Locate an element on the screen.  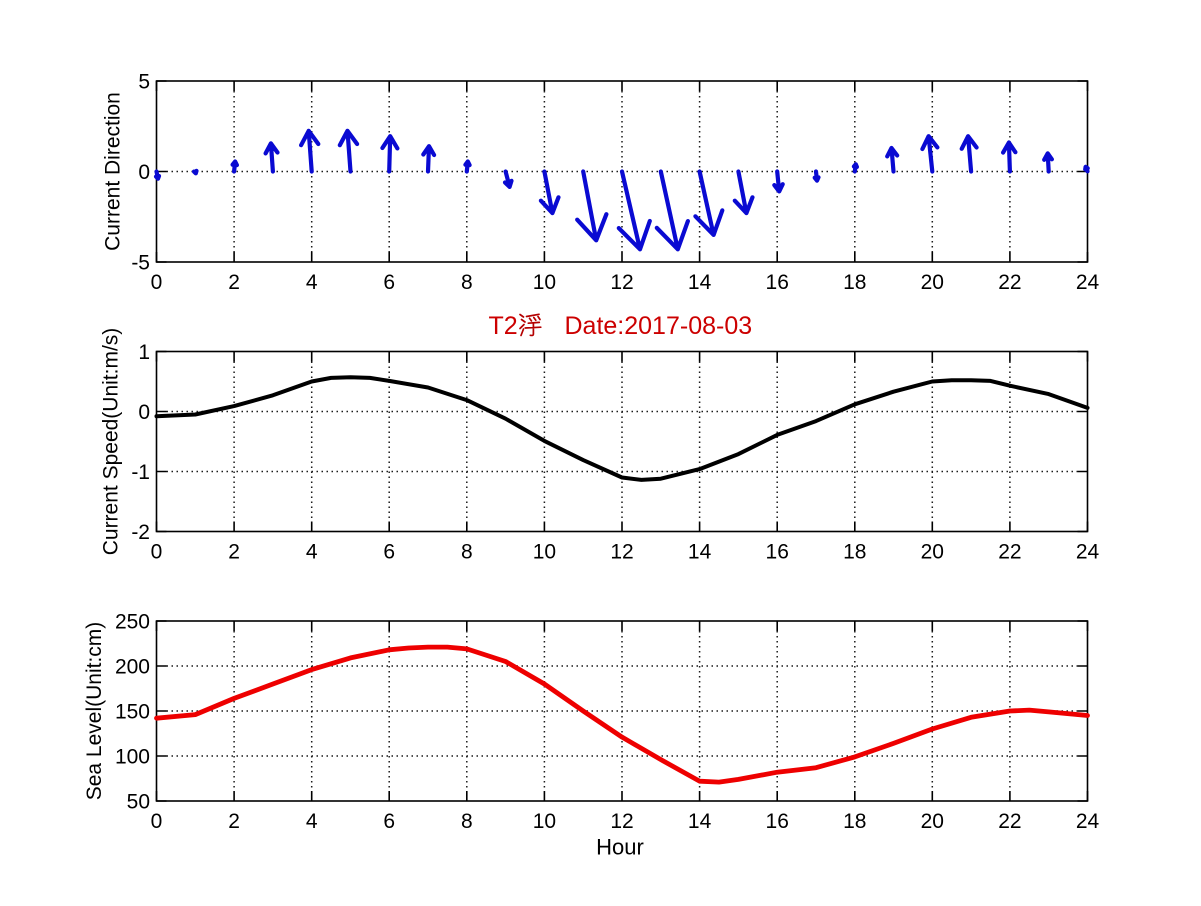
svg-text: Hour is located at coordinates (620, 847).